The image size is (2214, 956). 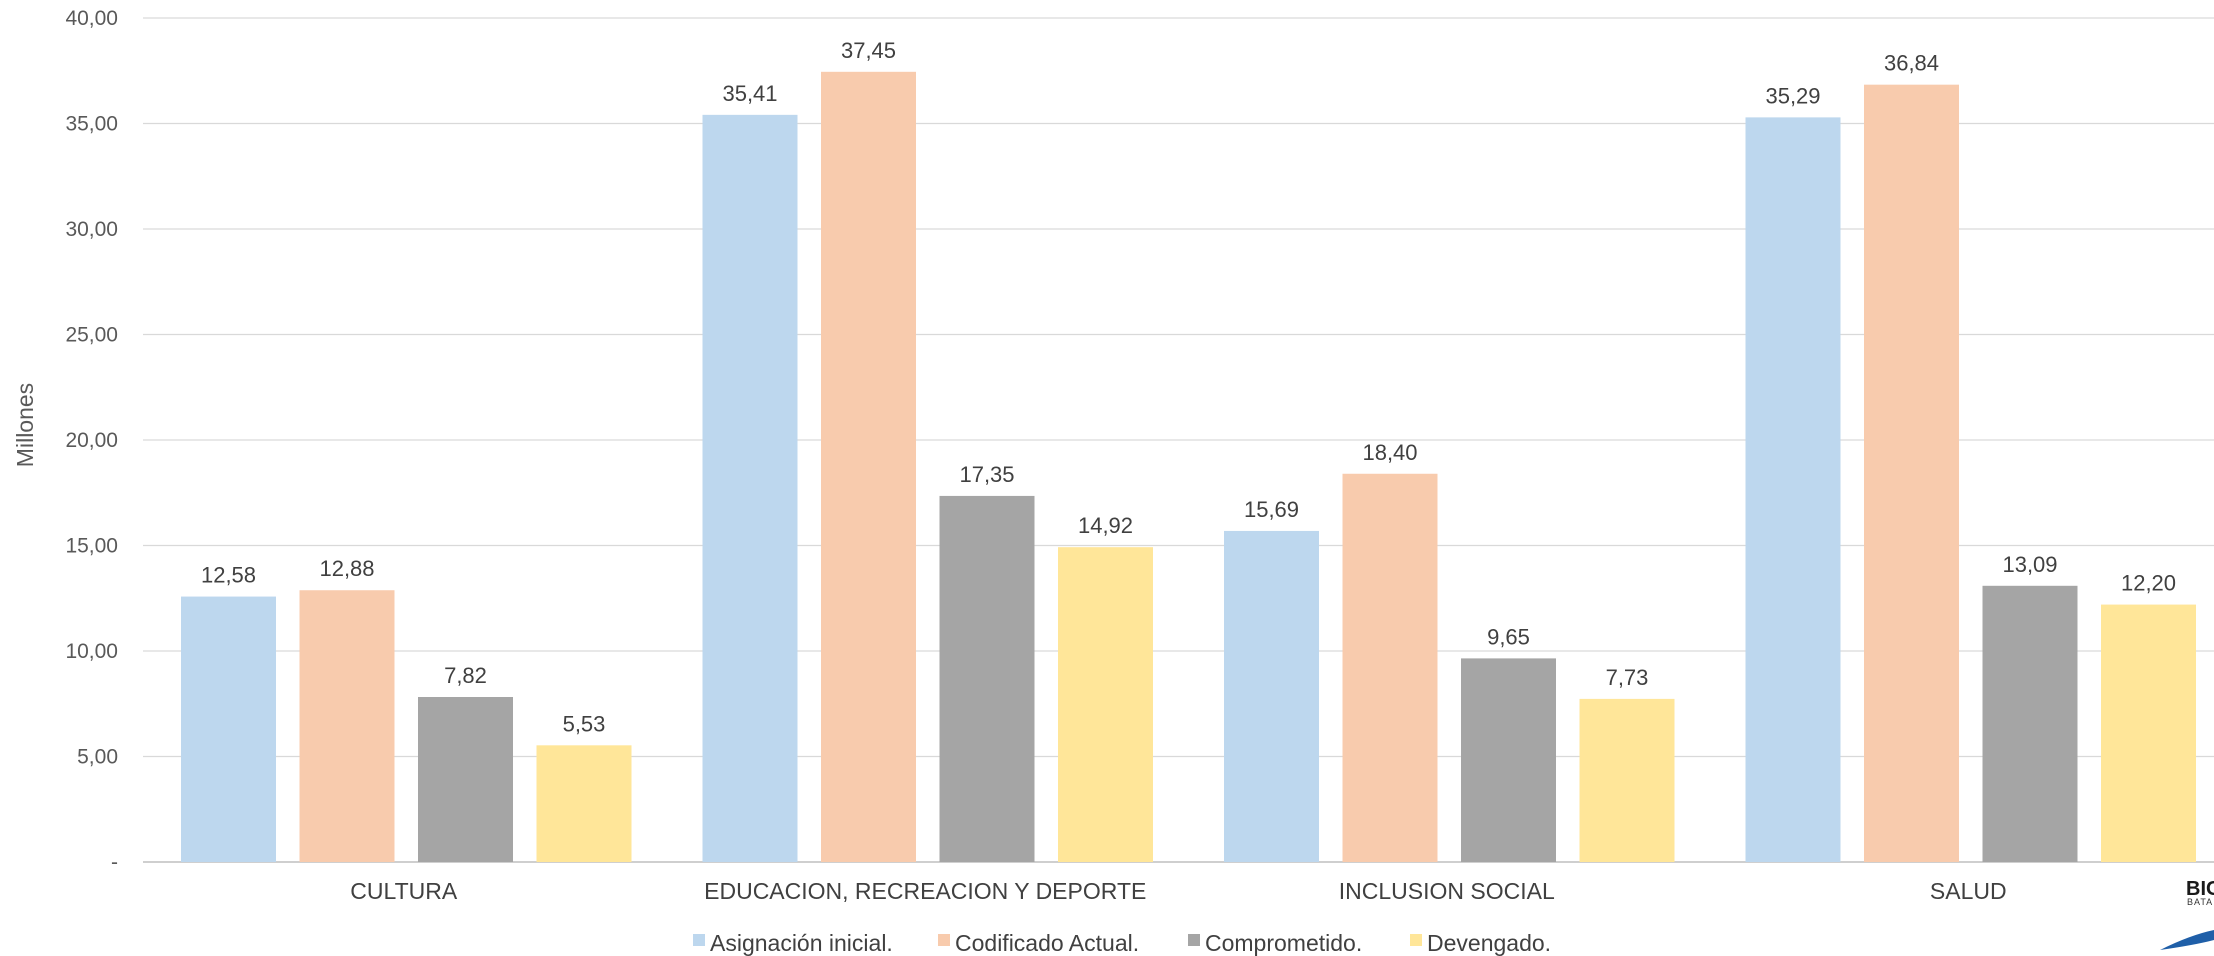 I want to click on data-label: 7,73, so click(x=1627, y=677).